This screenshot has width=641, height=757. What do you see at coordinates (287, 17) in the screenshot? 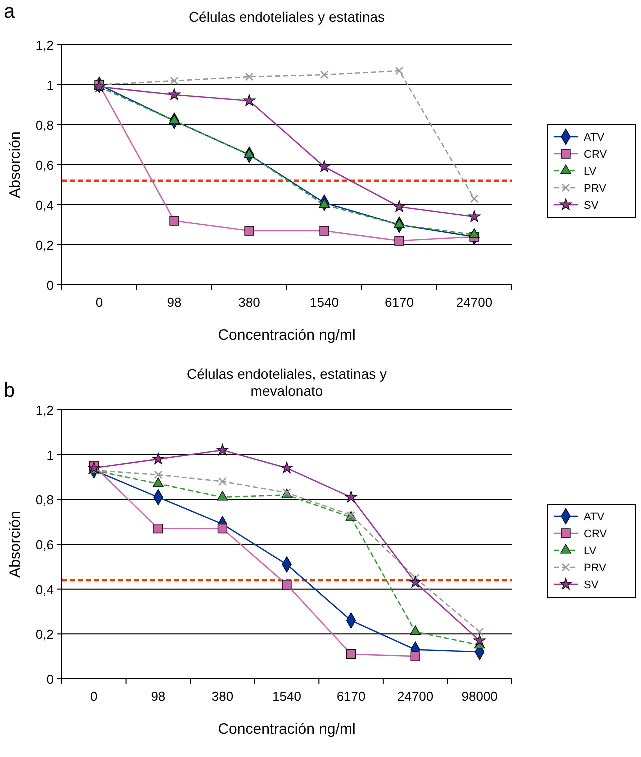
I see `chart-title: Células endoteliales y estatinas` at bounding box center [287, 17].